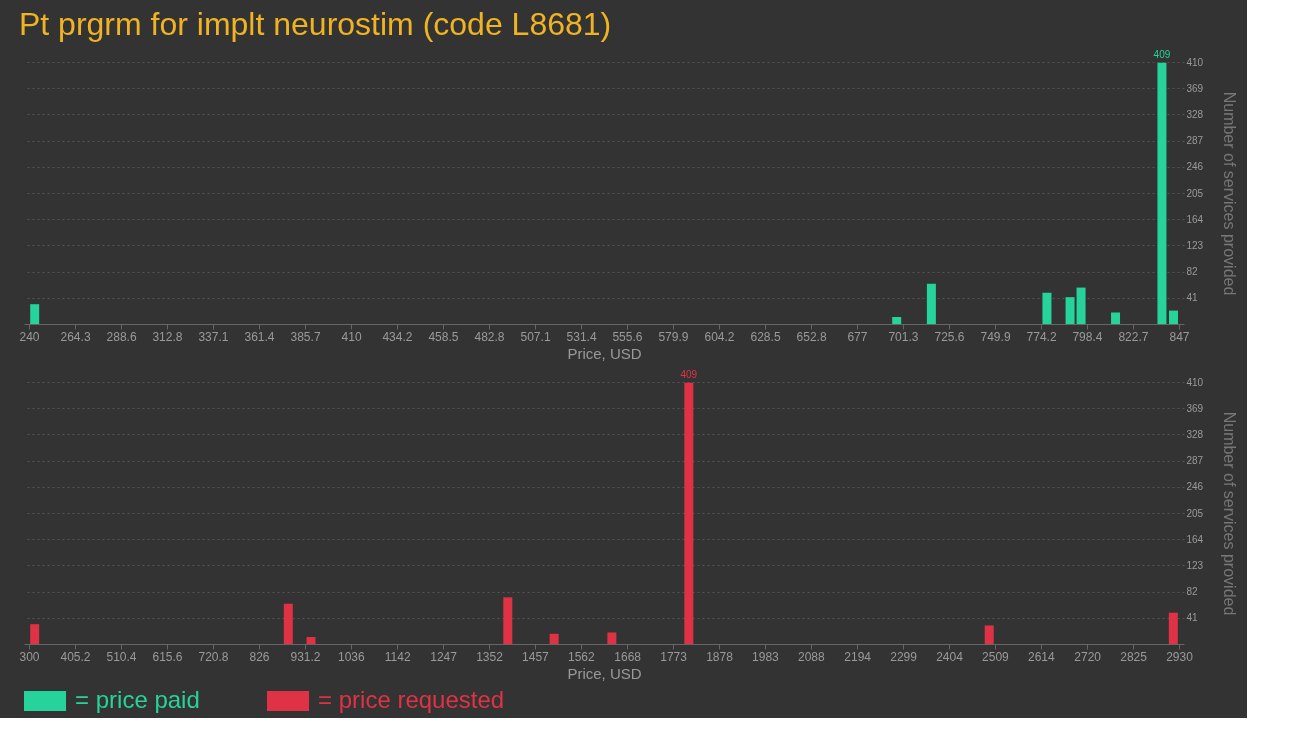  Describe the element at coordinates (719, 336) in the screenshot. I see `x-tick-label: 604.2` at that location.